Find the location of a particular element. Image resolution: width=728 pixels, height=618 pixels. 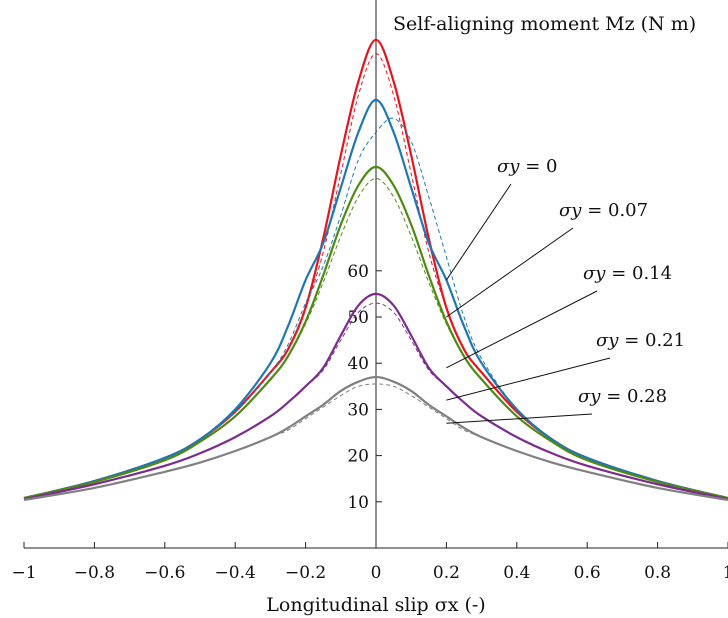

x-tick-label: 0.6 is located at coordinates (587, 573).